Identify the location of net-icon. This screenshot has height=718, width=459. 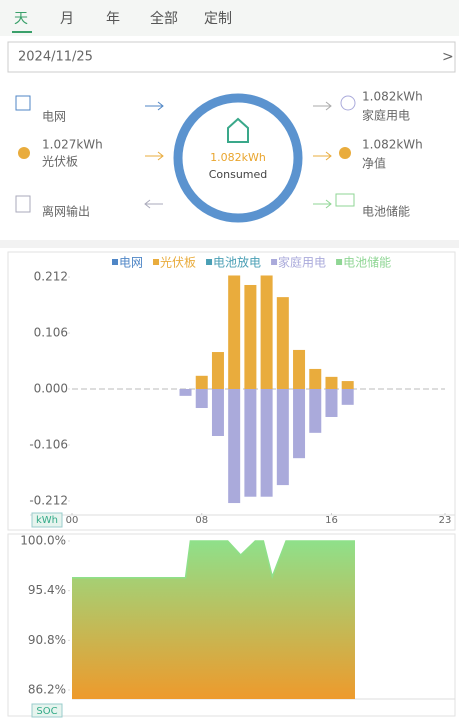
(345, 153).